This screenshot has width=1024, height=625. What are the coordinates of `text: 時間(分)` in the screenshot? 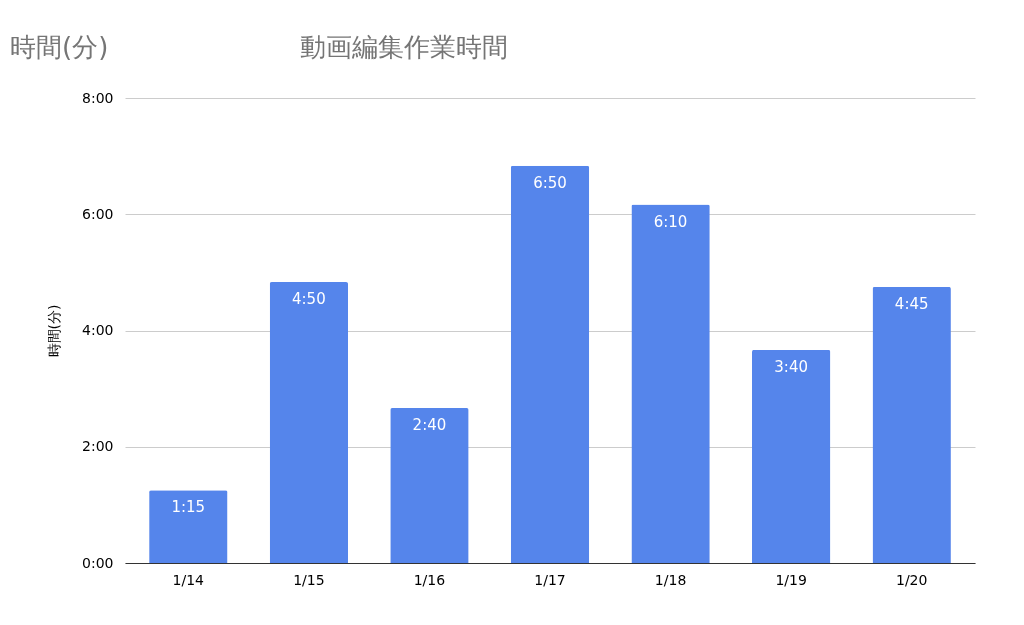 It's located at (59, 47).